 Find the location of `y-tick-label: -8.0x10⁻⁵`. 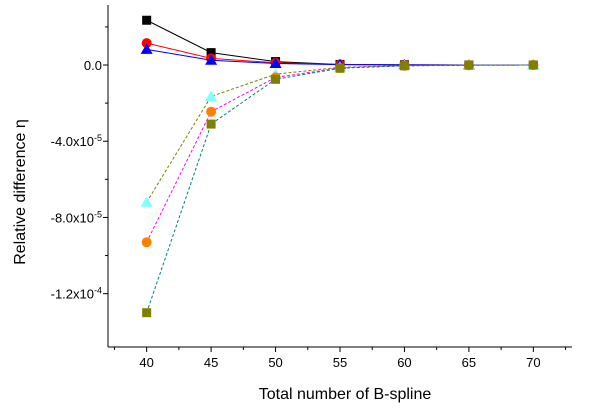

y-tick-label: -8.0x10⁻⁵ is located at coordinates (76, 217).